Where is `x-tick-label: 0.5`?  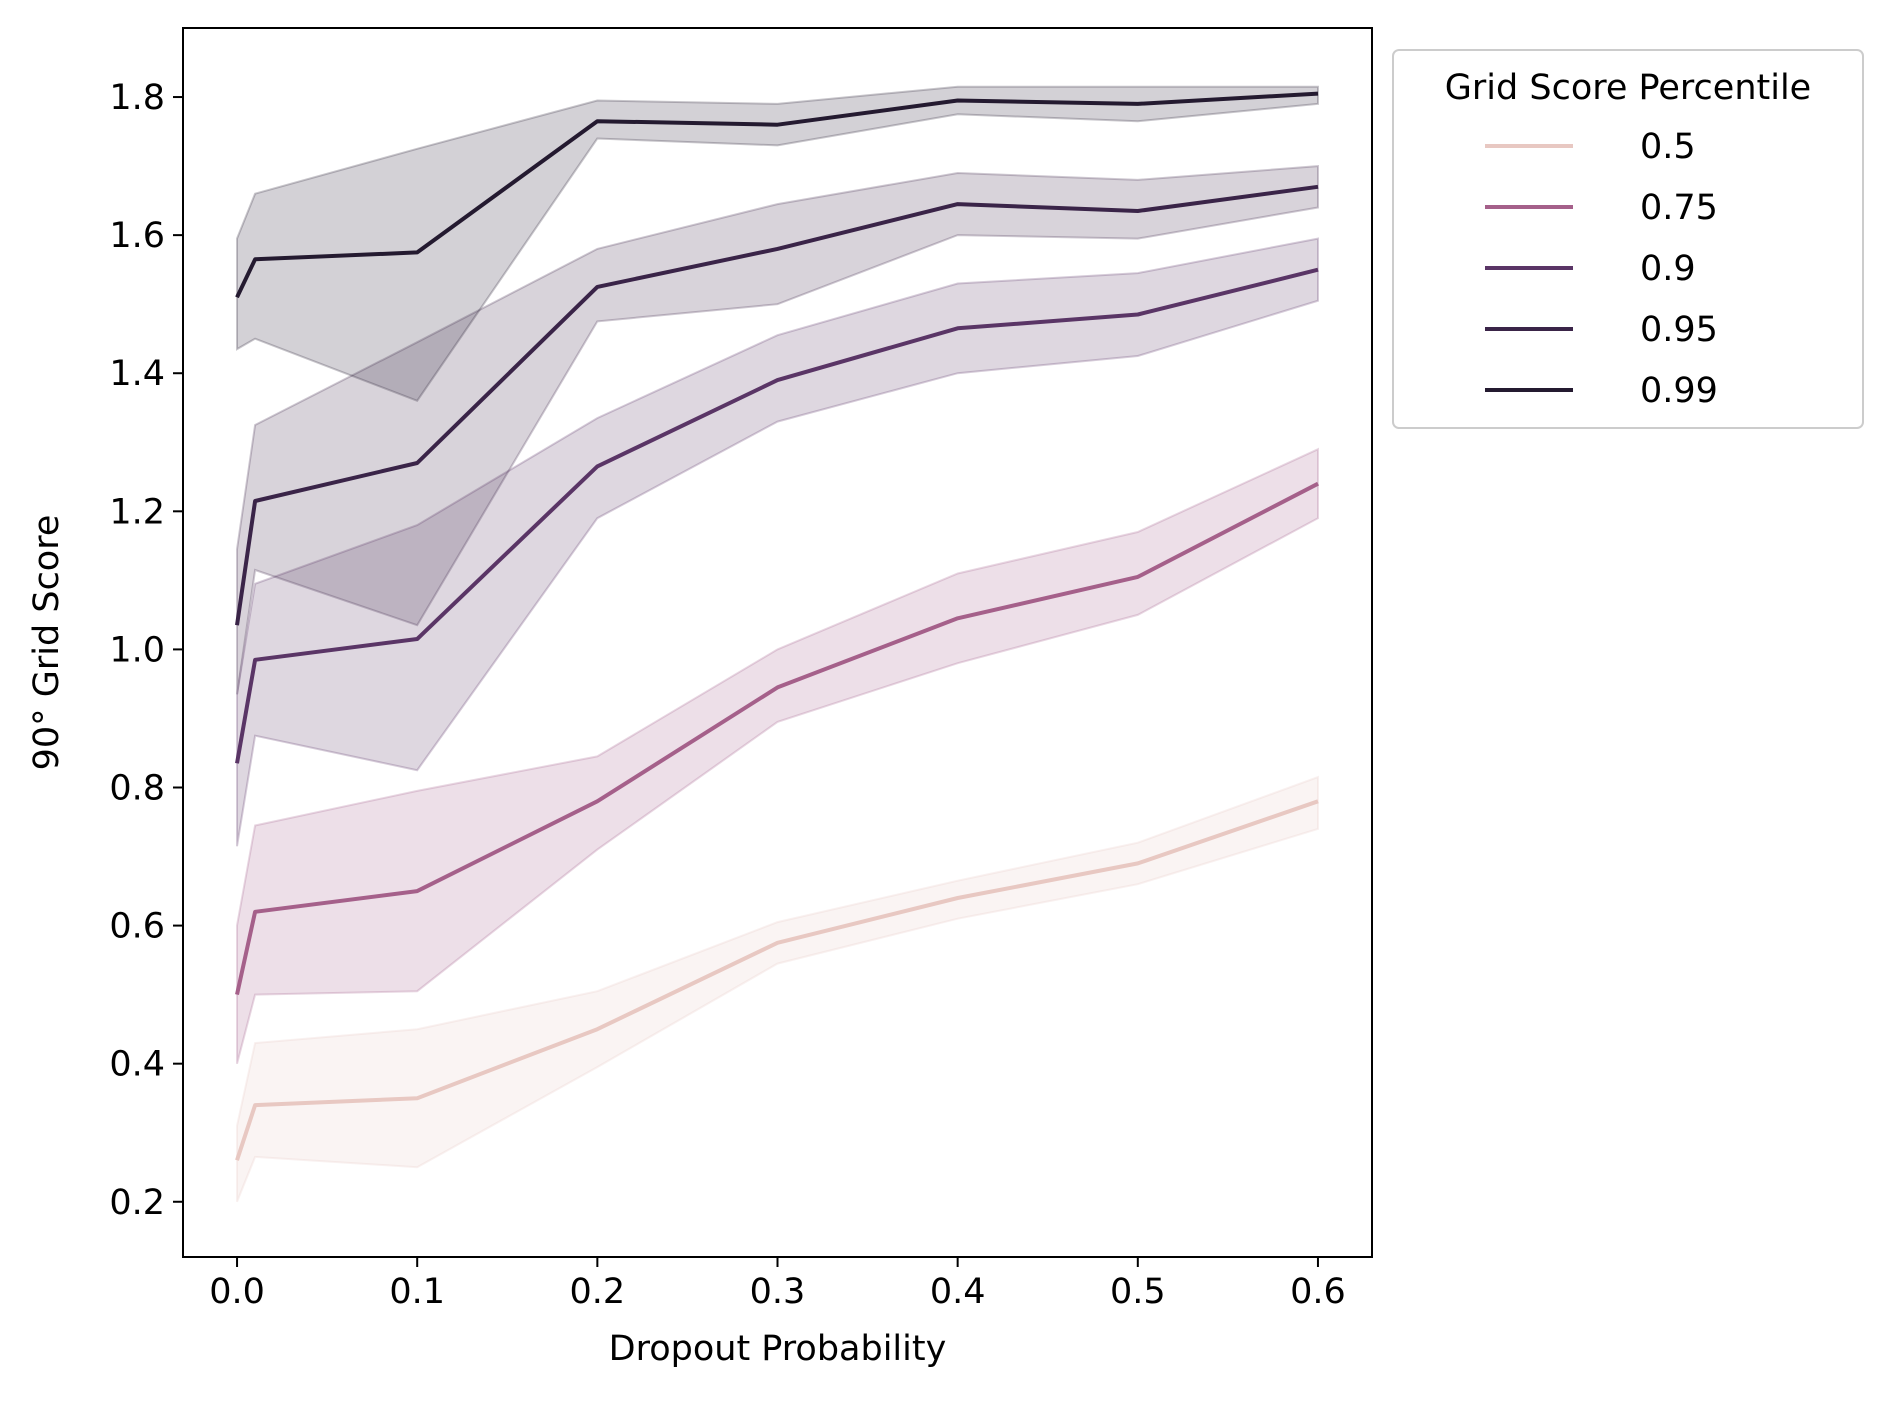 x-tick-label: 0.5 is located at coordinates (1138, 1292).